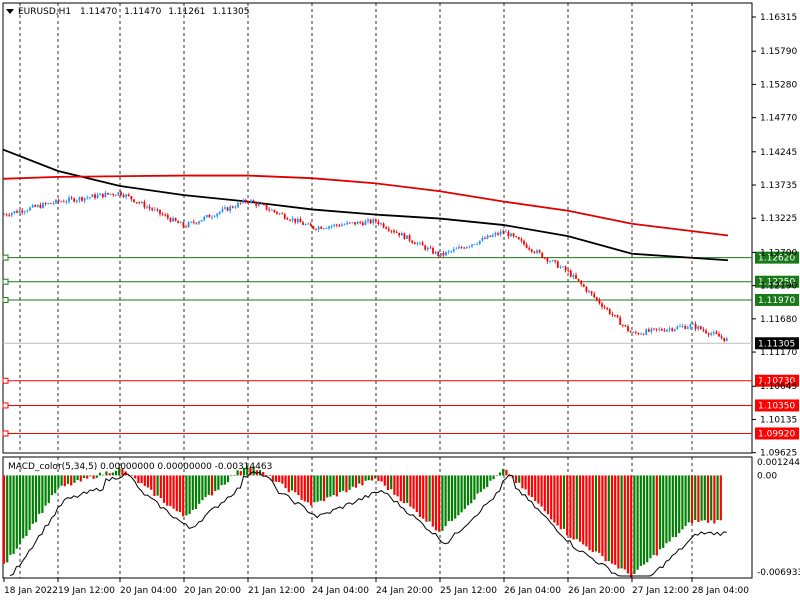 This screenshot has height=600, width=800. Describe the element at coordinates (10, 11) in the screenshot. I see `triangle-down-icon` at that location.